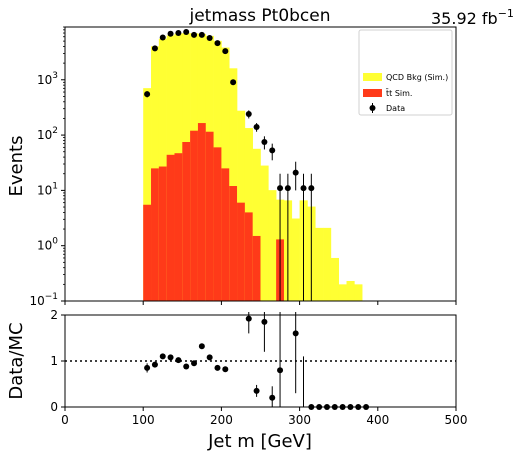 The width and height of the screenshot is (521, 460). What do you see at coordinates (372, 108) in the screenshot?
I see `legend-marker` at bounding box center [372, 108].